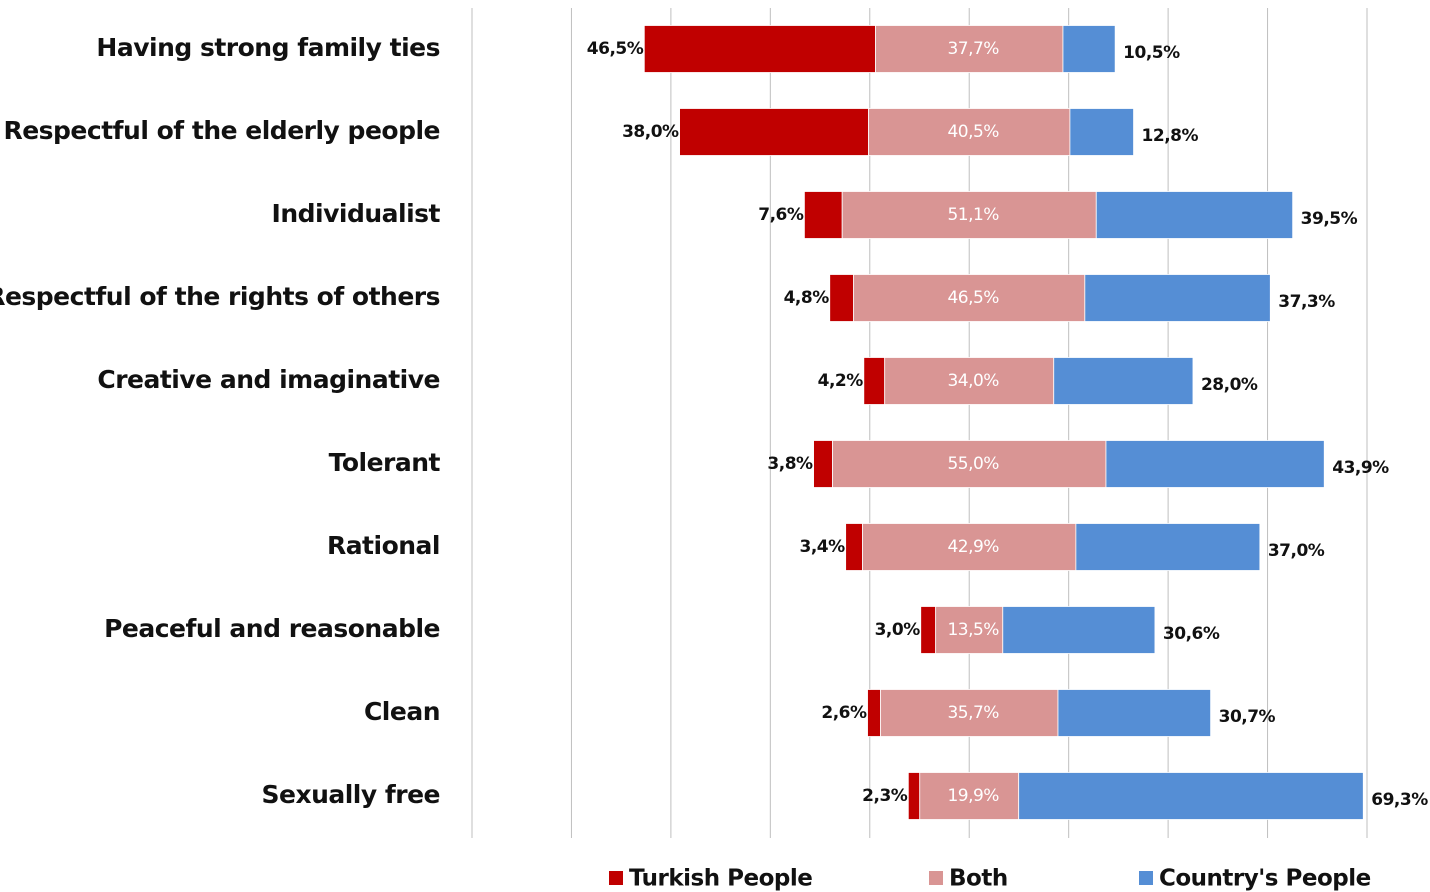 This screenshot has height=892, width=1430. Describe the element at coordinates (898, 630) in the screenshot. I see `data-label: 3,0%` at that location.